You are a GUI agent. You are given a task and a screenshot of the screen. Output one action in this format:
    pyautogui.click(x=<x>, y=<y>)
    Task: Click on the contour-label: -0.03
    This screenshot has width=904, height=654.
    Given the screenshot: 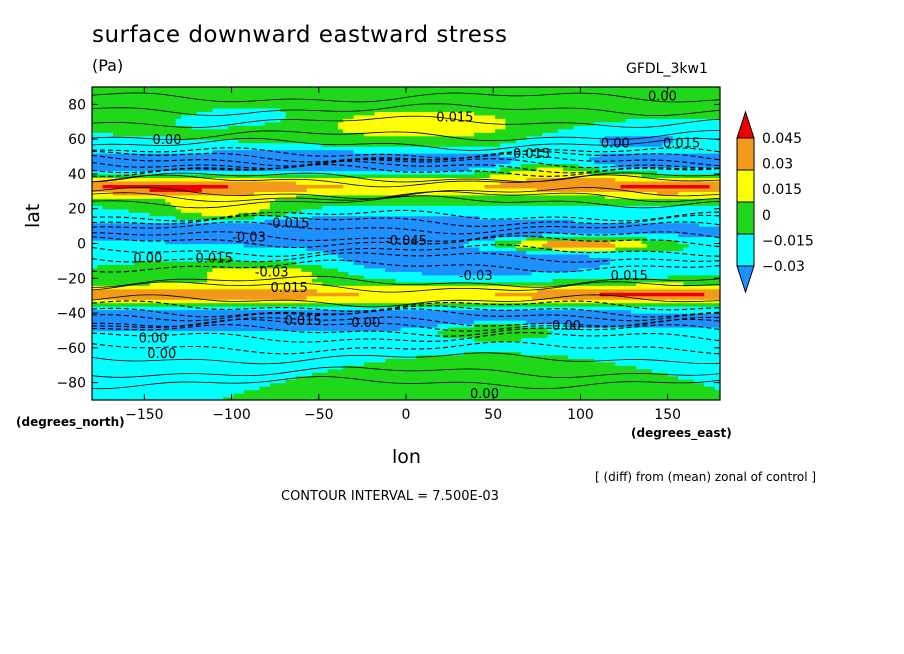 What is the action you would take?
    pyautogui.click(x=476, y=276)
    